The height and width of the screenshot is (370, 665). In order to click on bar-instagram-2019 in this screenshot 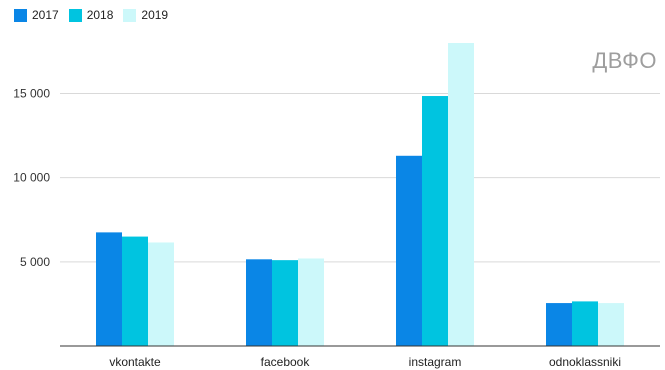, I will do `click(461, 194)`.